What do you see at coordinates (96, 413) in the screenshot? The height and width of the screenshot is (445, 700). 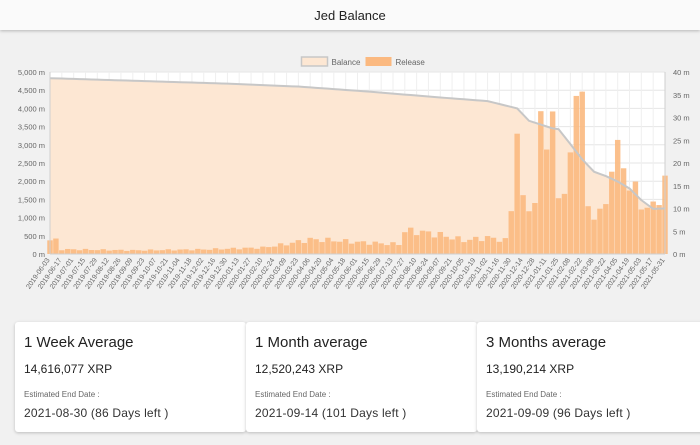 I see `card-end-value: 2021-08-30 (86 Days left )` at bounding box center [96, 413].